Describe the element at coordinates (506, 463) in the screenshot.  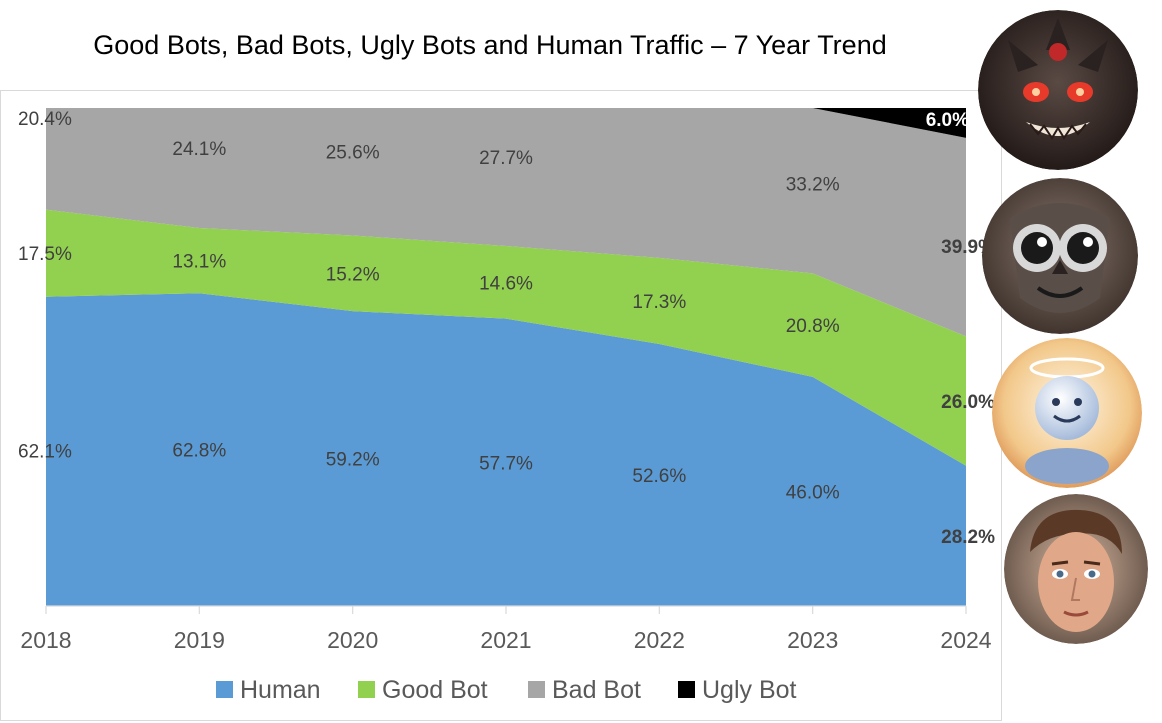
I see `data-label: 57.7%` at that location.